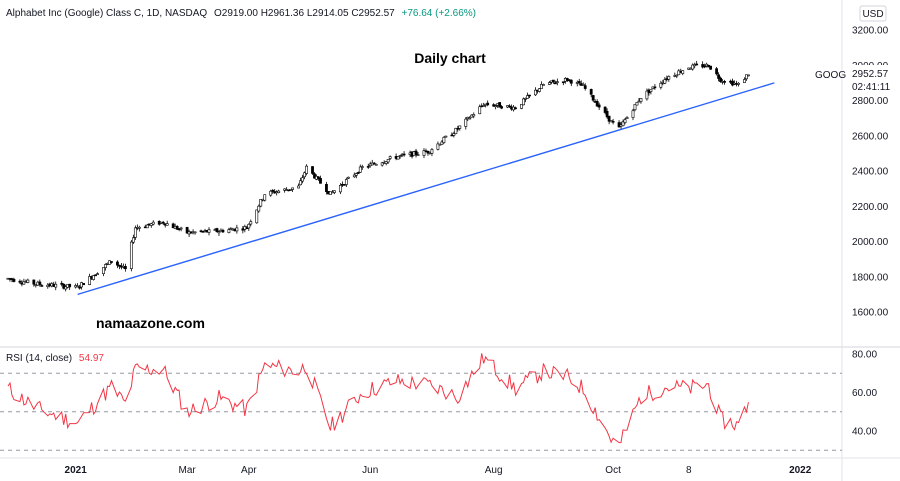 This screenshot has width=900, height=481. I want to click on time-tick-label: 8, so click(689, 470).